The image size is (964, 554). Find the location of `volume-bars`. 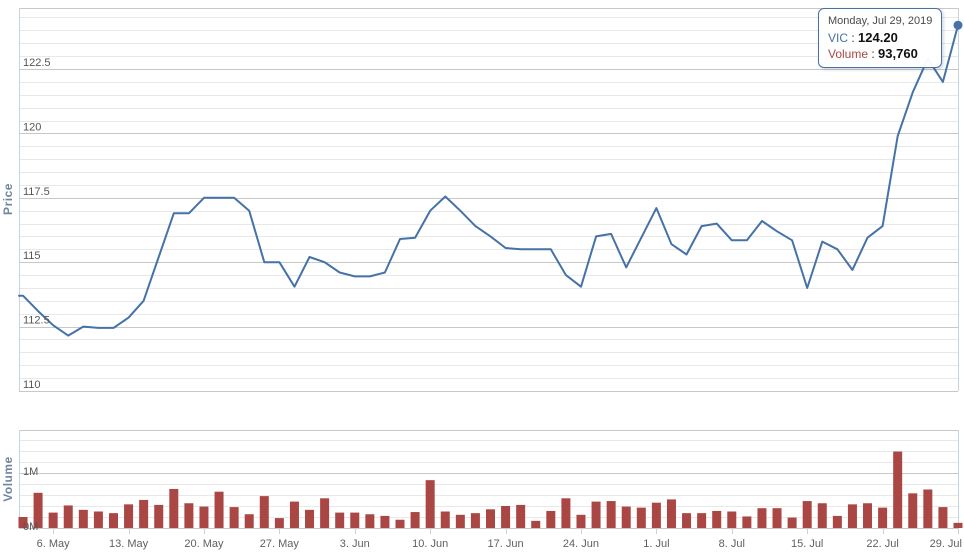

volume-bars is located at coordinates (490, 490).